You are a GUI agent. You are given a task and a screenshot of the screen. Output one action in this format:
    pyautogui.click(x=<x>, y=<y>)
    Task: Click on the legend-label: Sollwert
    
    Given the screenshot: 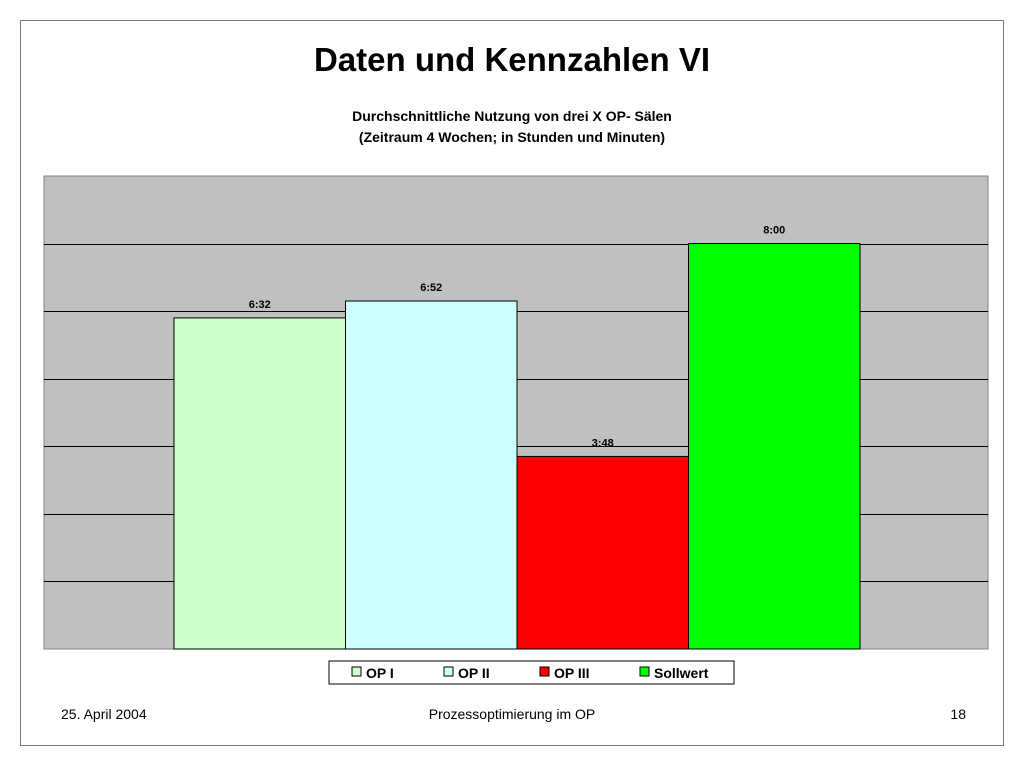 What is the action you would take?
    pyautogui.click(x=681, y=673)
    